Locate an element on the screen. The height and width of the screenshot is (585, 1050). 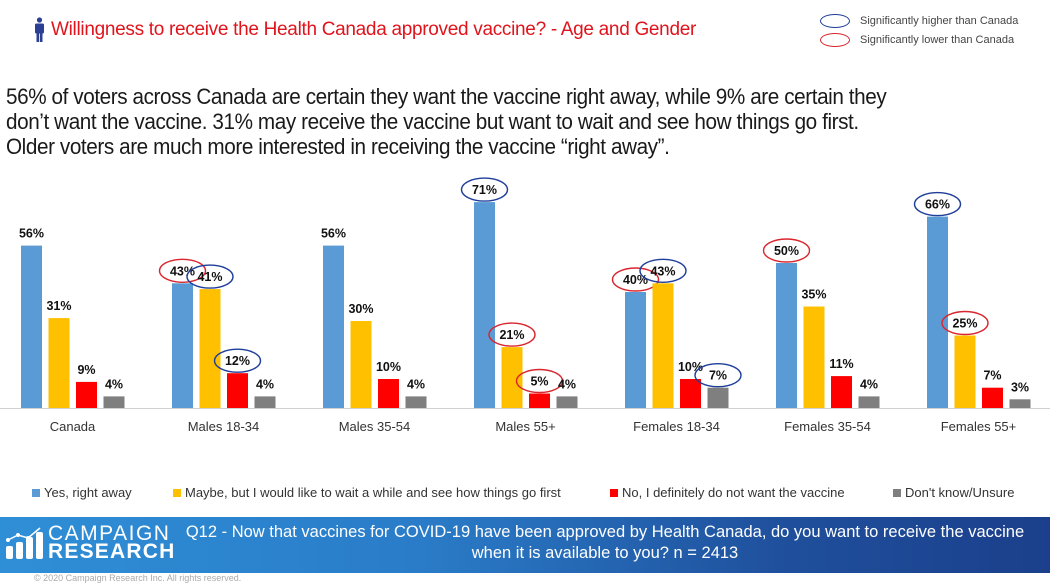
data-label: 40% is located at coordinates (635, 280).